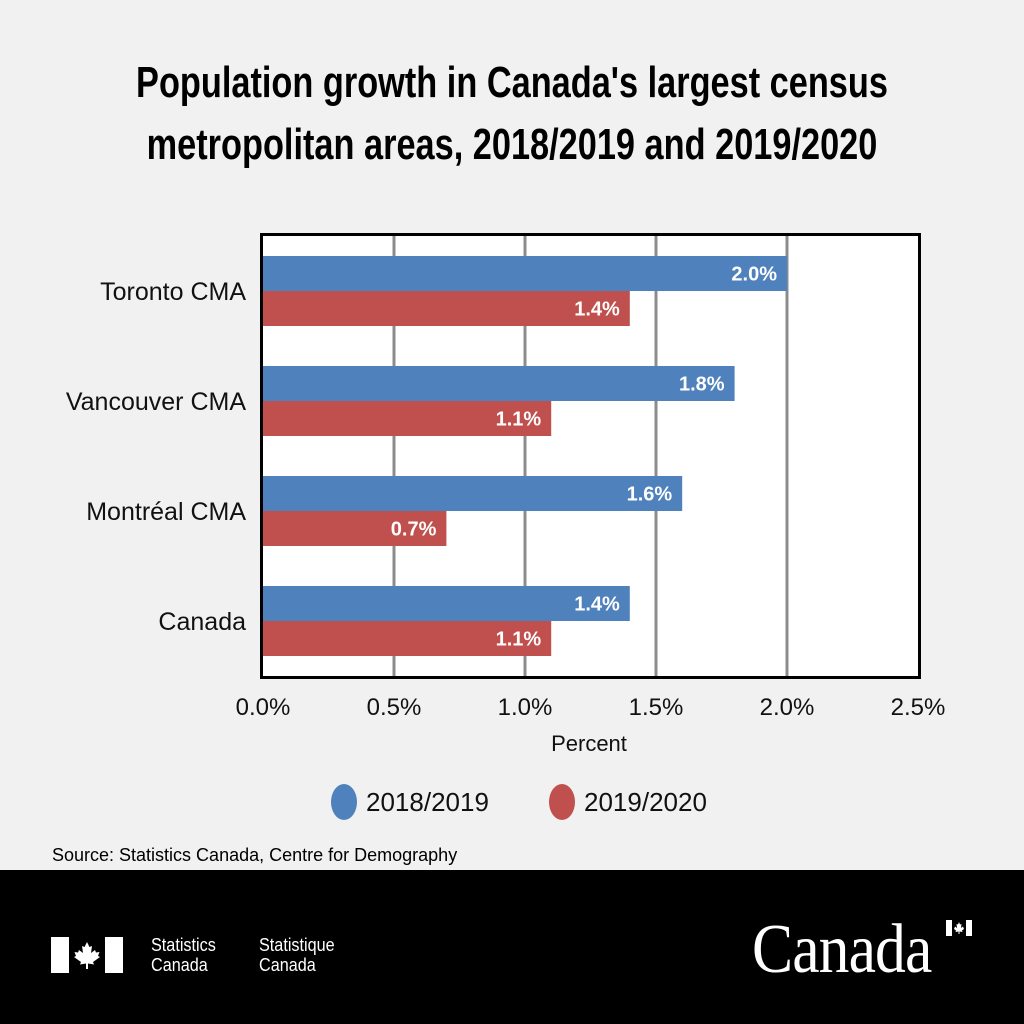 The image size is (1024, 1024). What do you see at coordinates (202, 622) in the screenshot?
I see `category-label: Canada` at bounding box center [202, 622].